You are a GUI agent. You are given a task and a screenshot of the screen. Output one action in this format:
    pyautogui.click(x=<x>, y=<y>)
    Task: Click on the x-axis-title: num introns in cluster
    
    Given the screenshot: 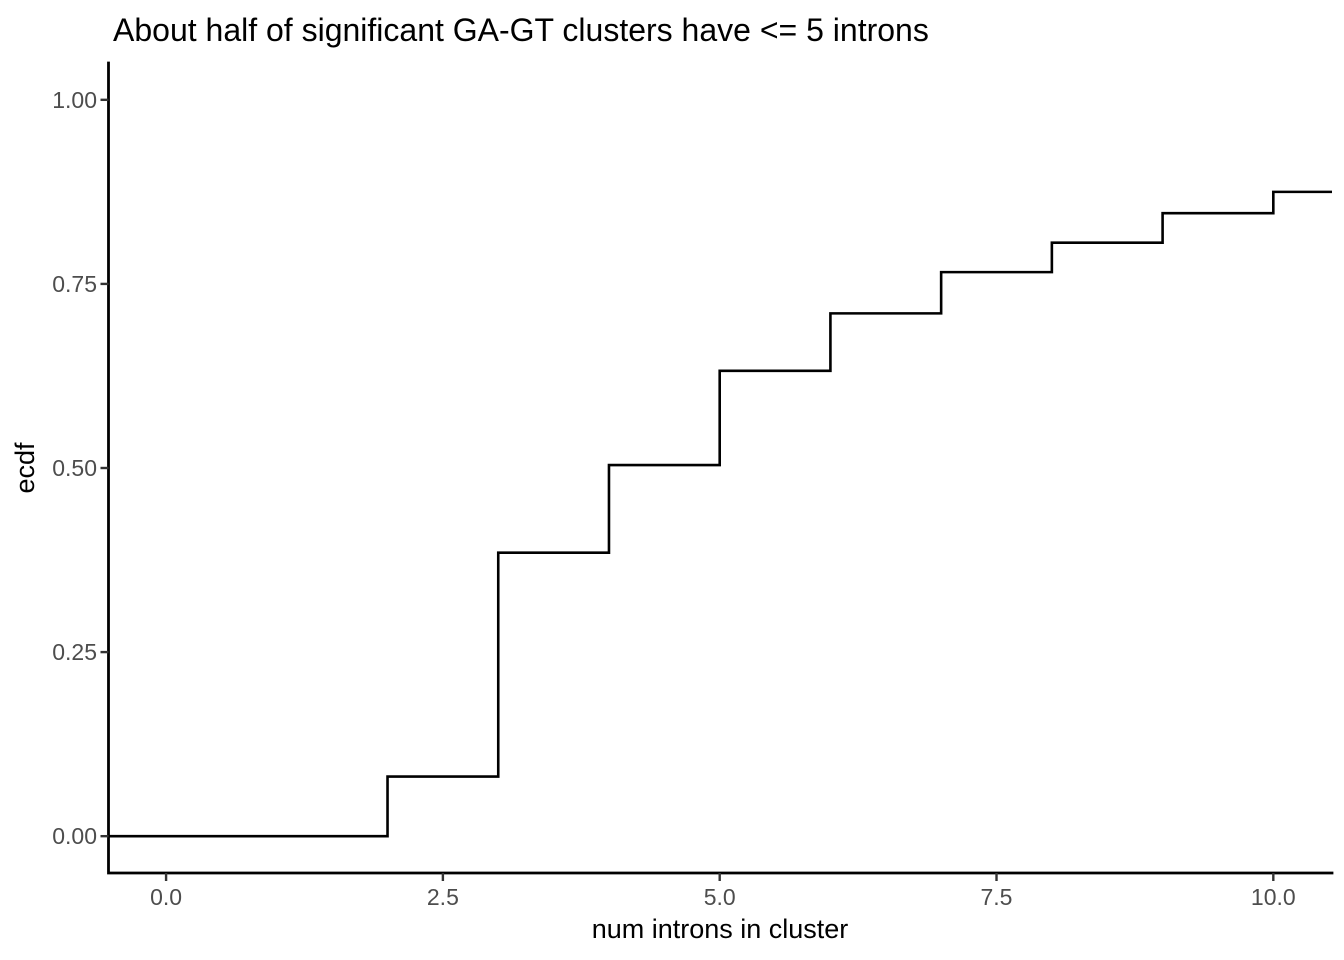 What is the action you would take?
    pyautogui.click(x=720, y=929)
    